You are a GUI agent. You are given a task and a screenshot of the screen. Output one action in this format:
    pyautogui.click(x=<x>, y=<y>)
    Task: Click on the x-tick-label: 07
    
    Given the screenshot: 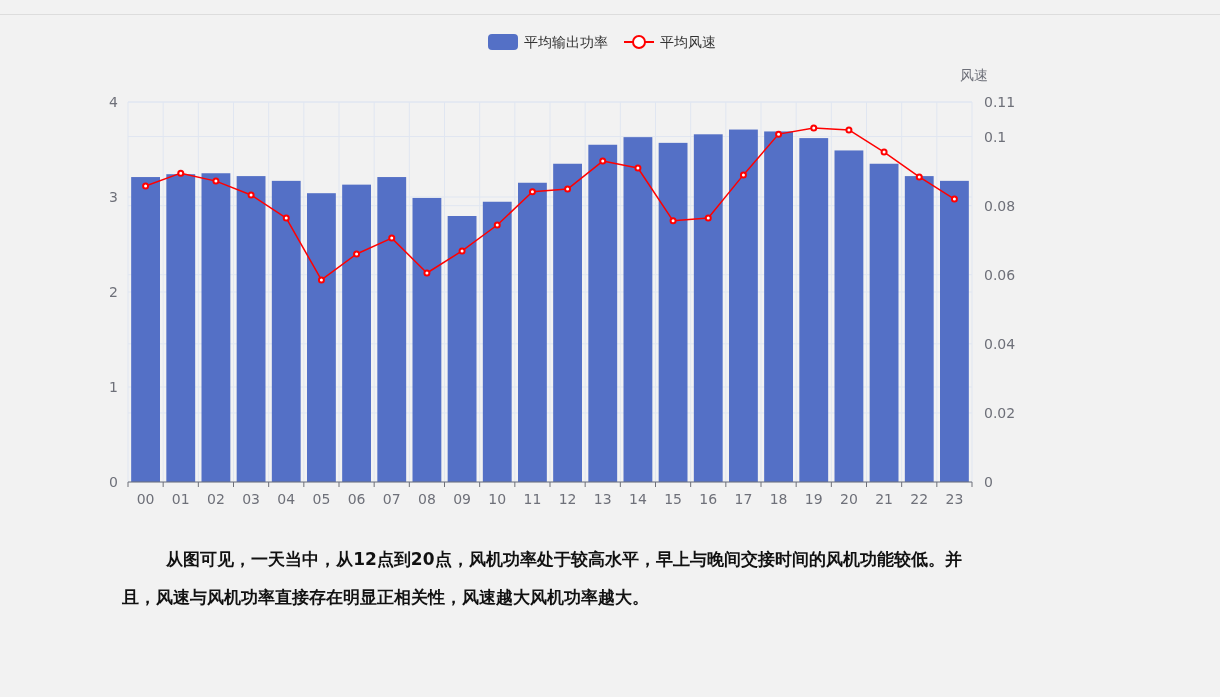 What is the action you would take?
    pyautogui.click(x=391, y=499)
    